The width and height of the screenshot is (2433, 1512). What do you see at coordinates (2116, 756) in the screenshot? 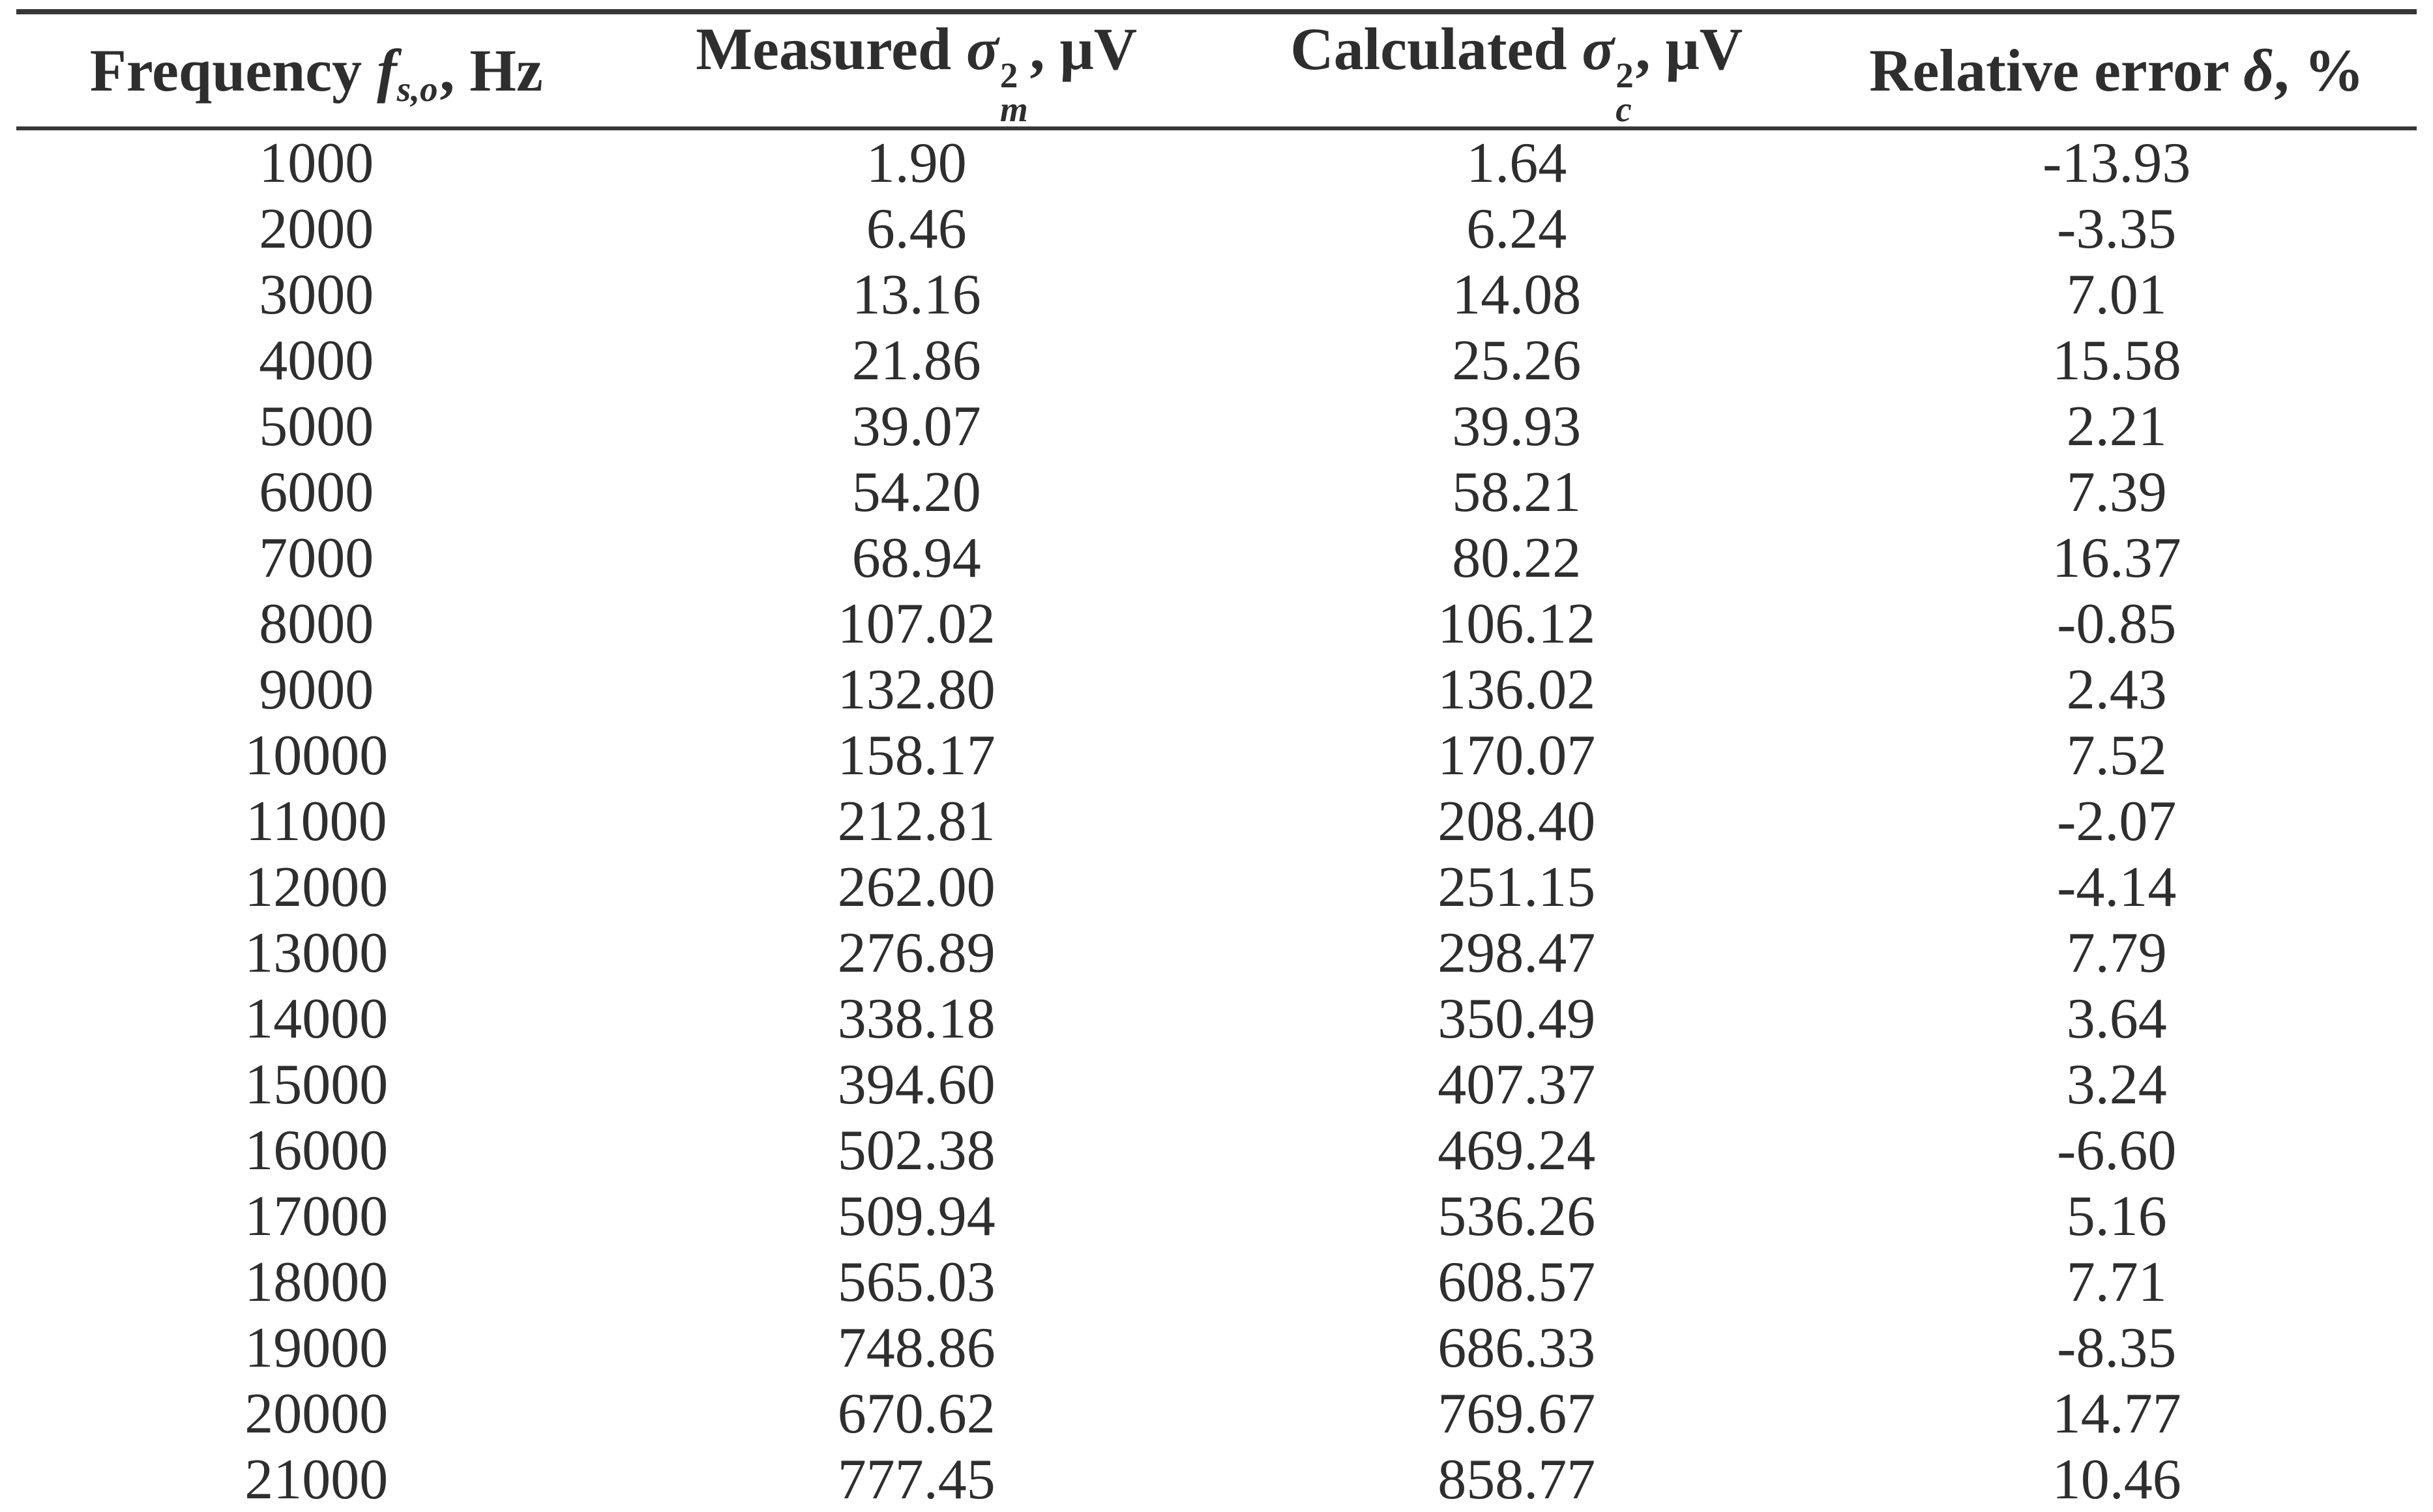
I see `table-cell: 7.52` at bounding box center [2116, 756].